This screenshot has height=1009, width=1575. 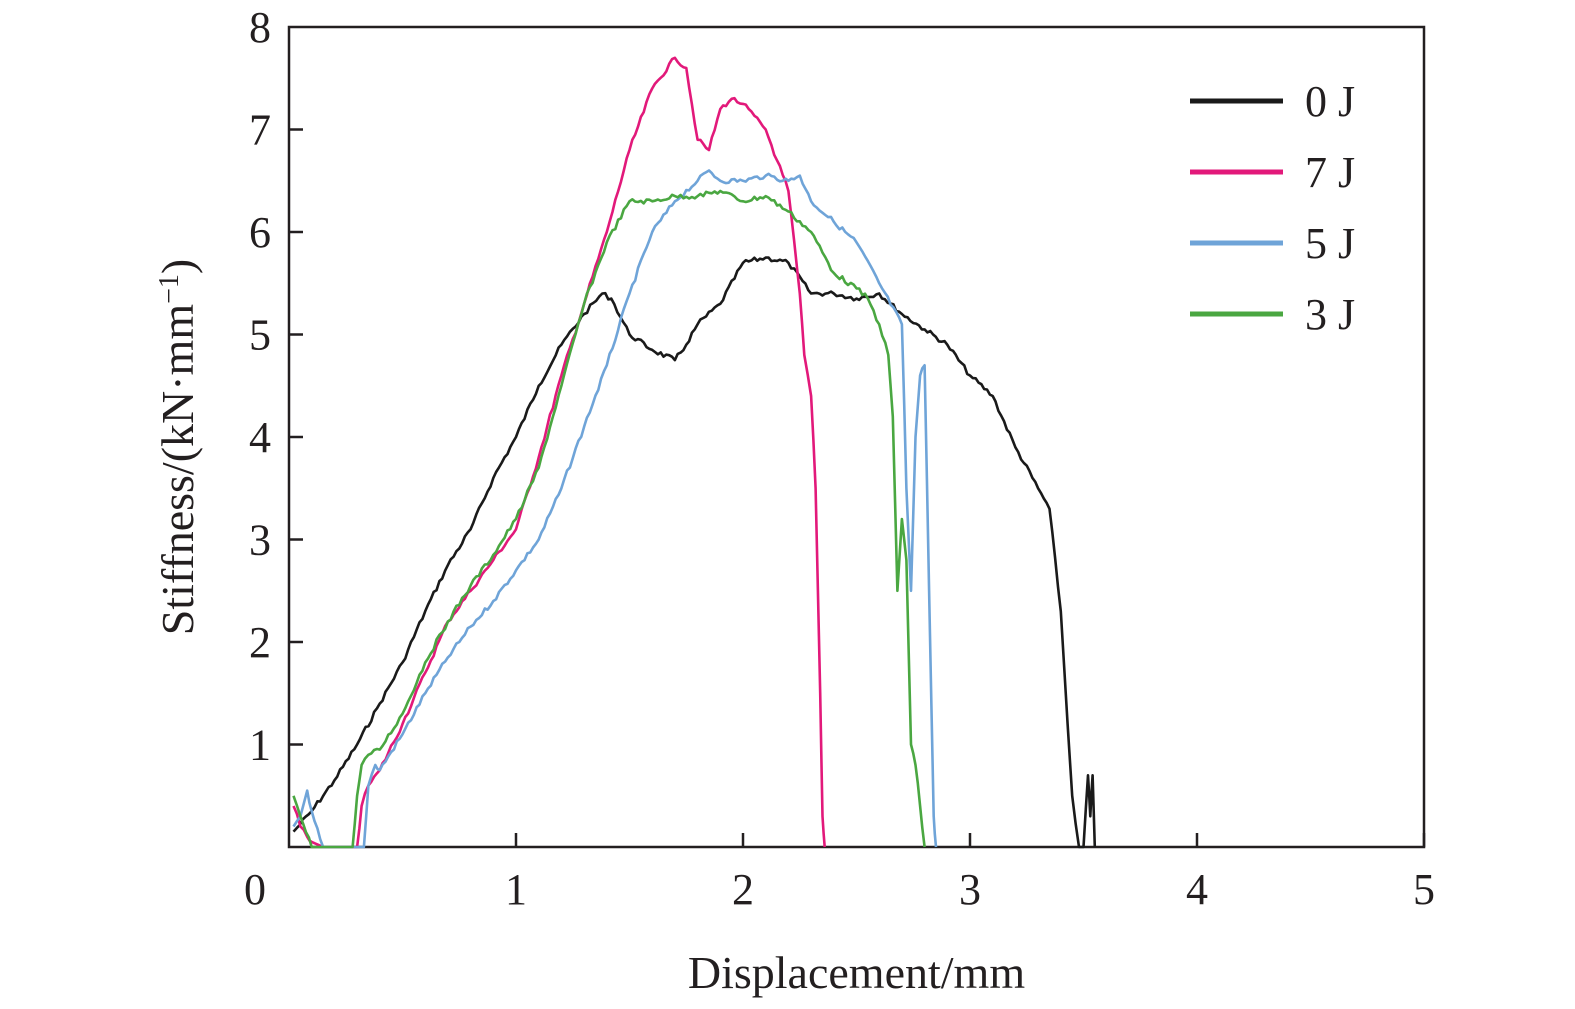 What do you see at coordinates (260, 642) in the screenshot?
I see `y-tick-label-2: 2` at bounding box center [260, 642].